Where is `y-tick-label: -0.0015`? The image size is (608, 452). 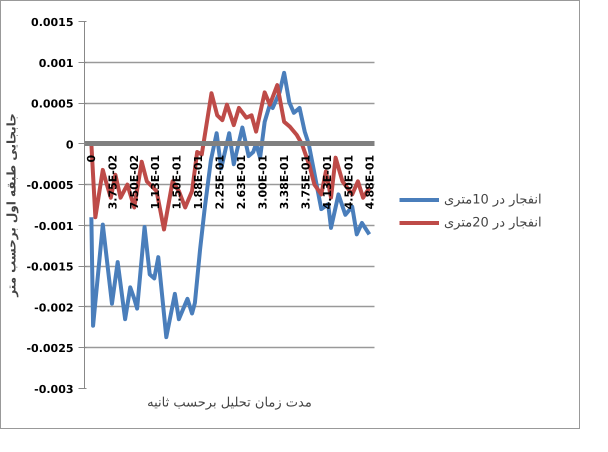
y-tick-label: -0.0015 is located at coordinates (50, 267).